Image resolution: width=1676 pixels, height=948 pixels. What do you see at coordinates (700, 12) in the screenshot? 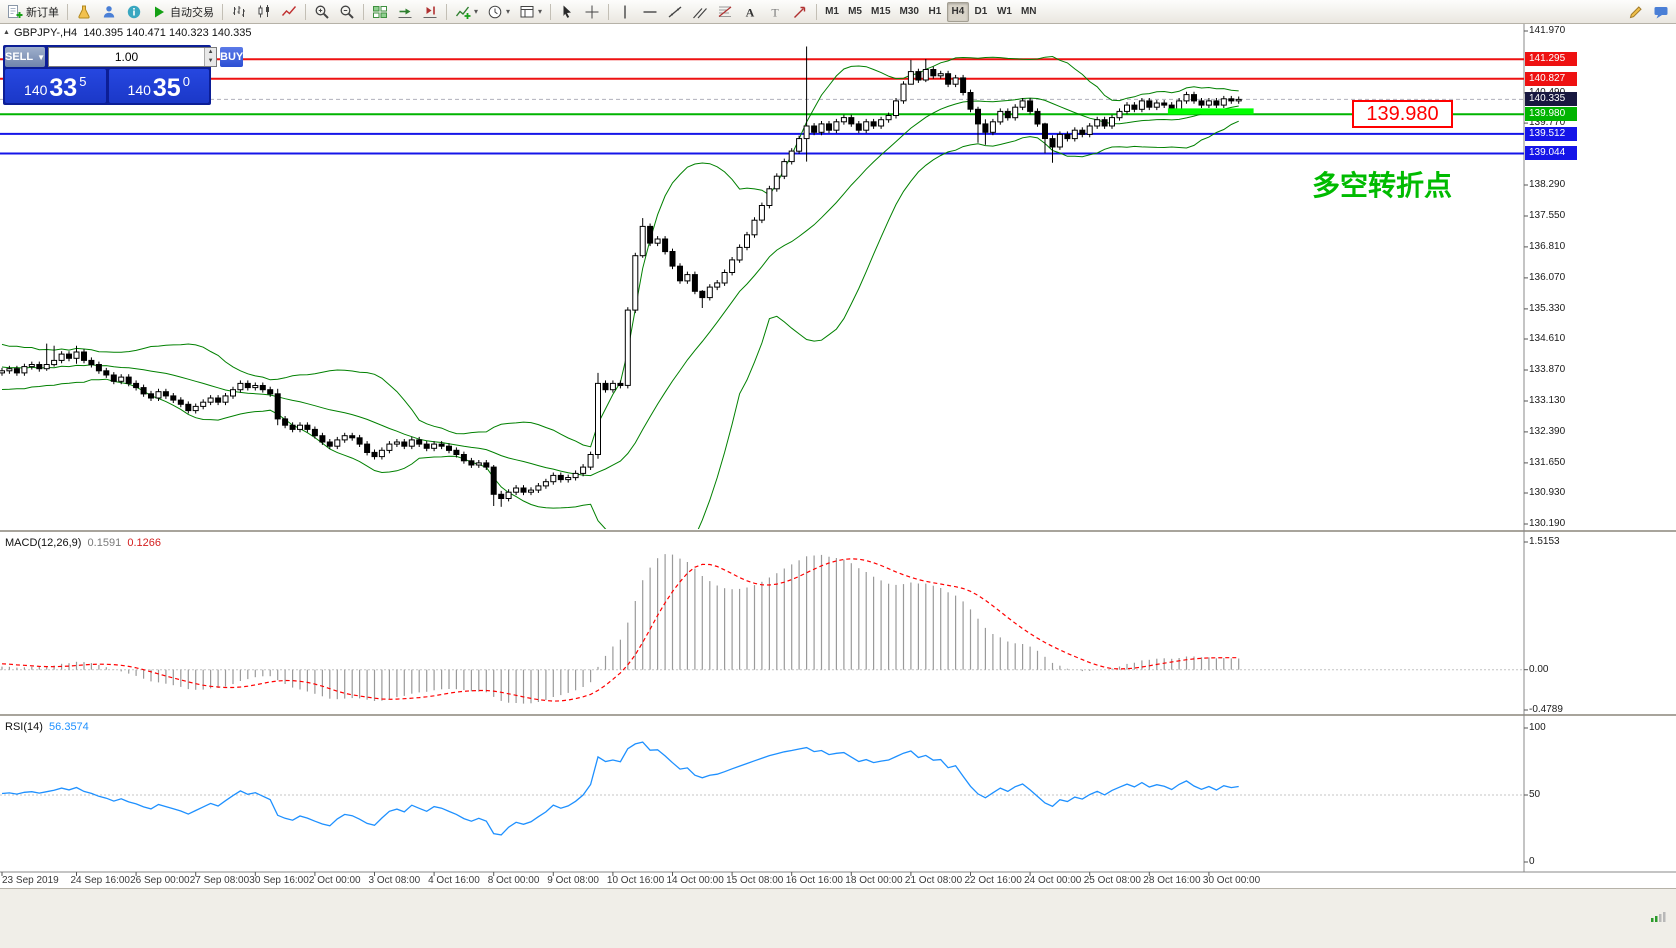
I see `channel-button` at bounding box center [700, 12].